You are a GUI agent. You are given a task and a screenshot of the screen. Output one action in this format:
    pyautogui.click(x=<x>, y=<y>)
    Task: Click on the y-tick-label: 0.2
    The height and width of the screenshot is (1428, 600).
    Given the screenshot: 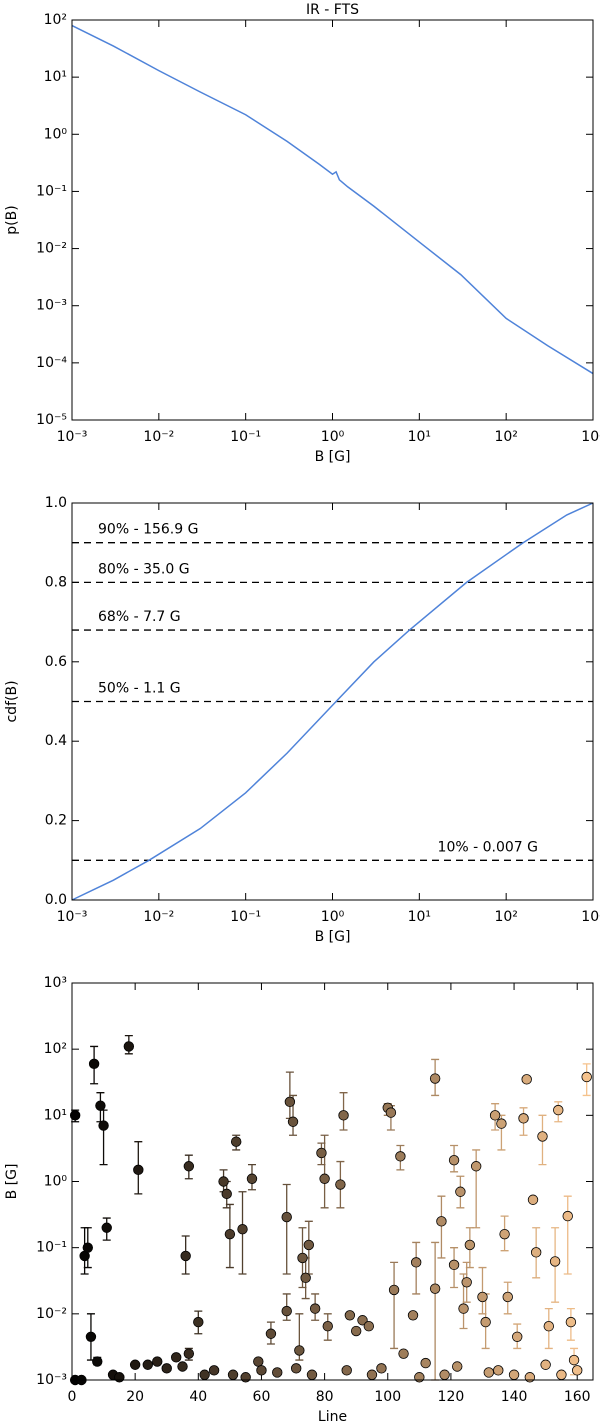 What is the action you would take?
    pyautogui.click(x=56, y=821)
    